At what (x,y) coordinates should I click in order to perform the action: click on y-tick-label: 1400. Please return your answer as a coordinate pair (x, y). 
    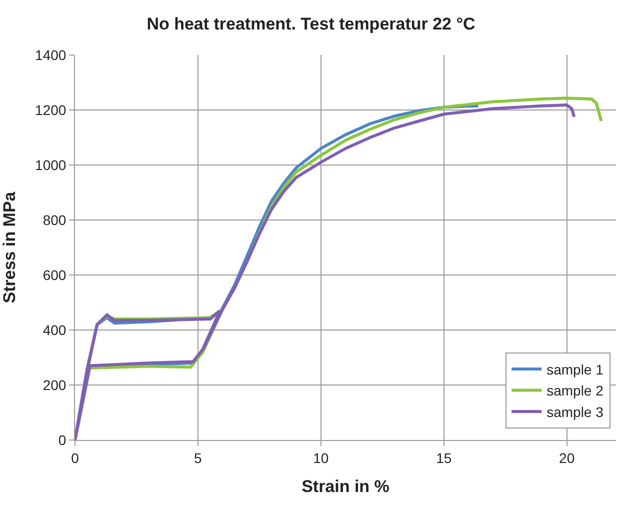
    Looking at the image, I should click on (50, 54).